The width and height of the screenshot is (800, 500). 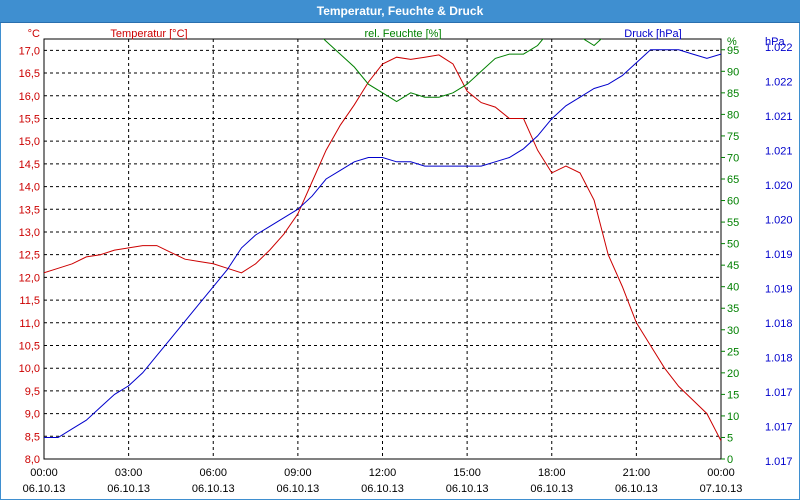 What do you see at coordinates (733, 266) in the screenshot?
I see `y-tick-humidity: 45` at bounding box center [733, 266].